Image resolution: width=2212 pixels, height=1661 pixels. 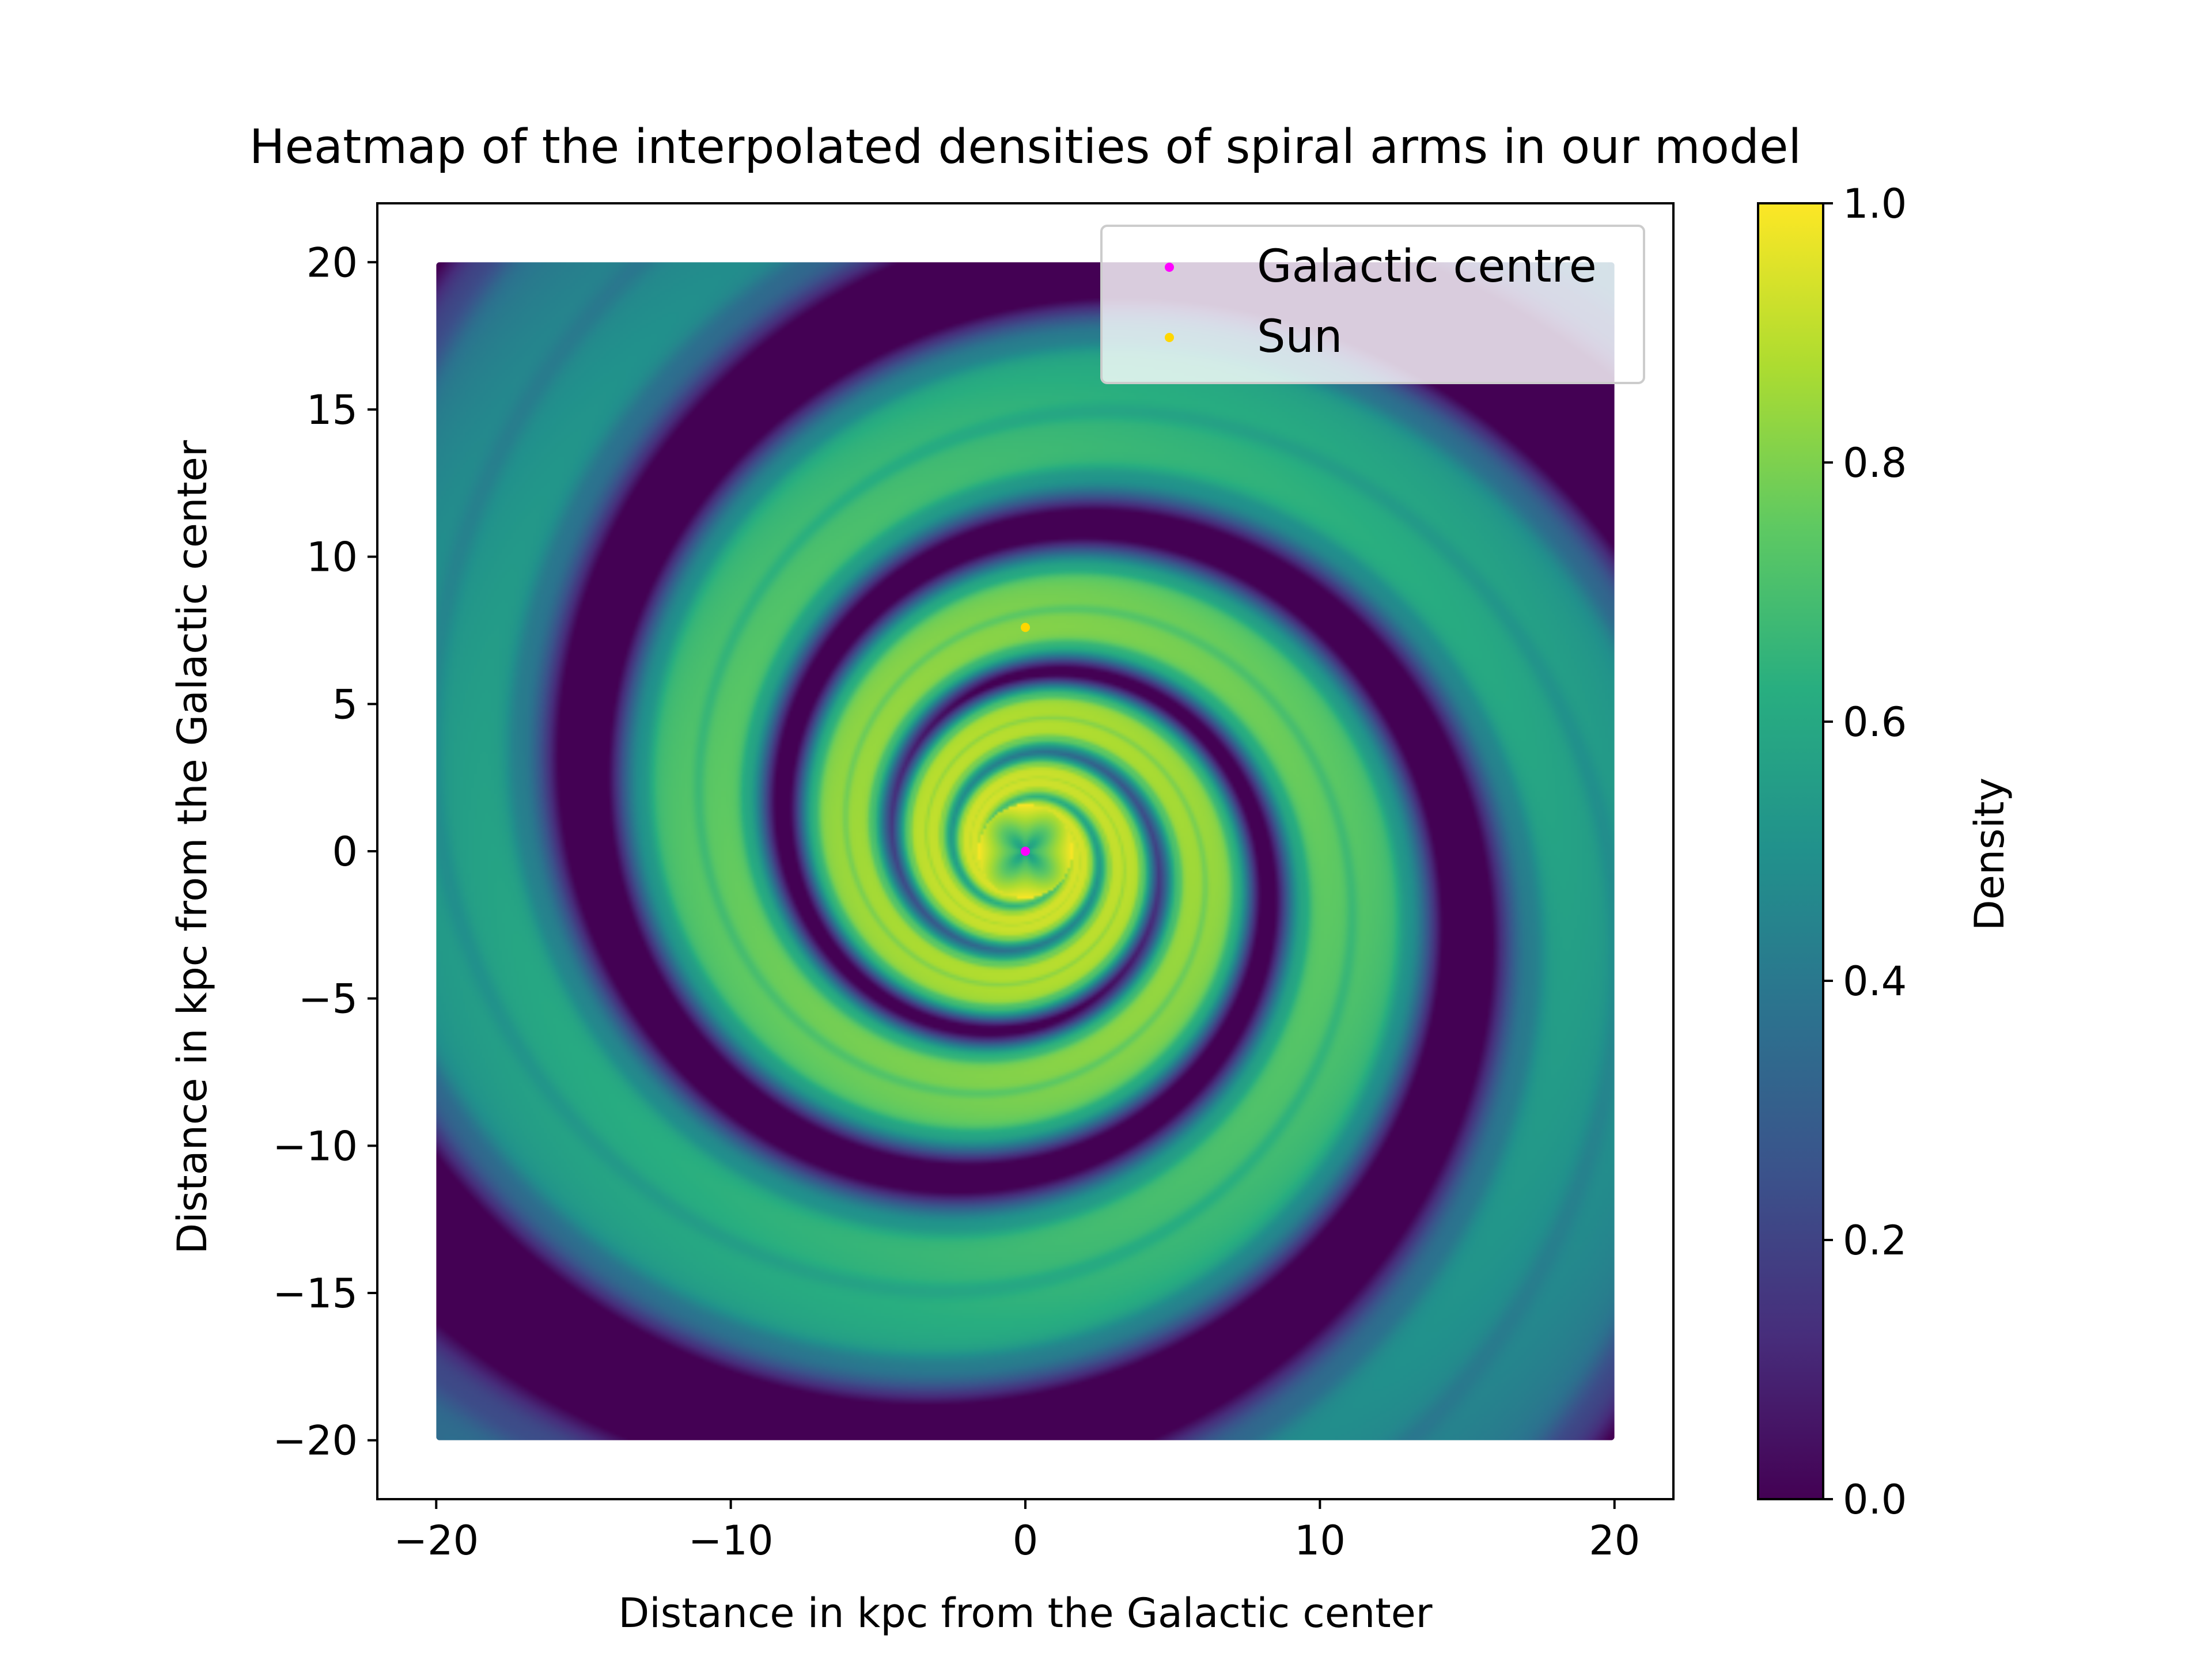 What do you see at coordinates (1875, 981) in the screenshot?
I see `colorbar-tick-label: 0.4` at bounding box center [1875, 981].